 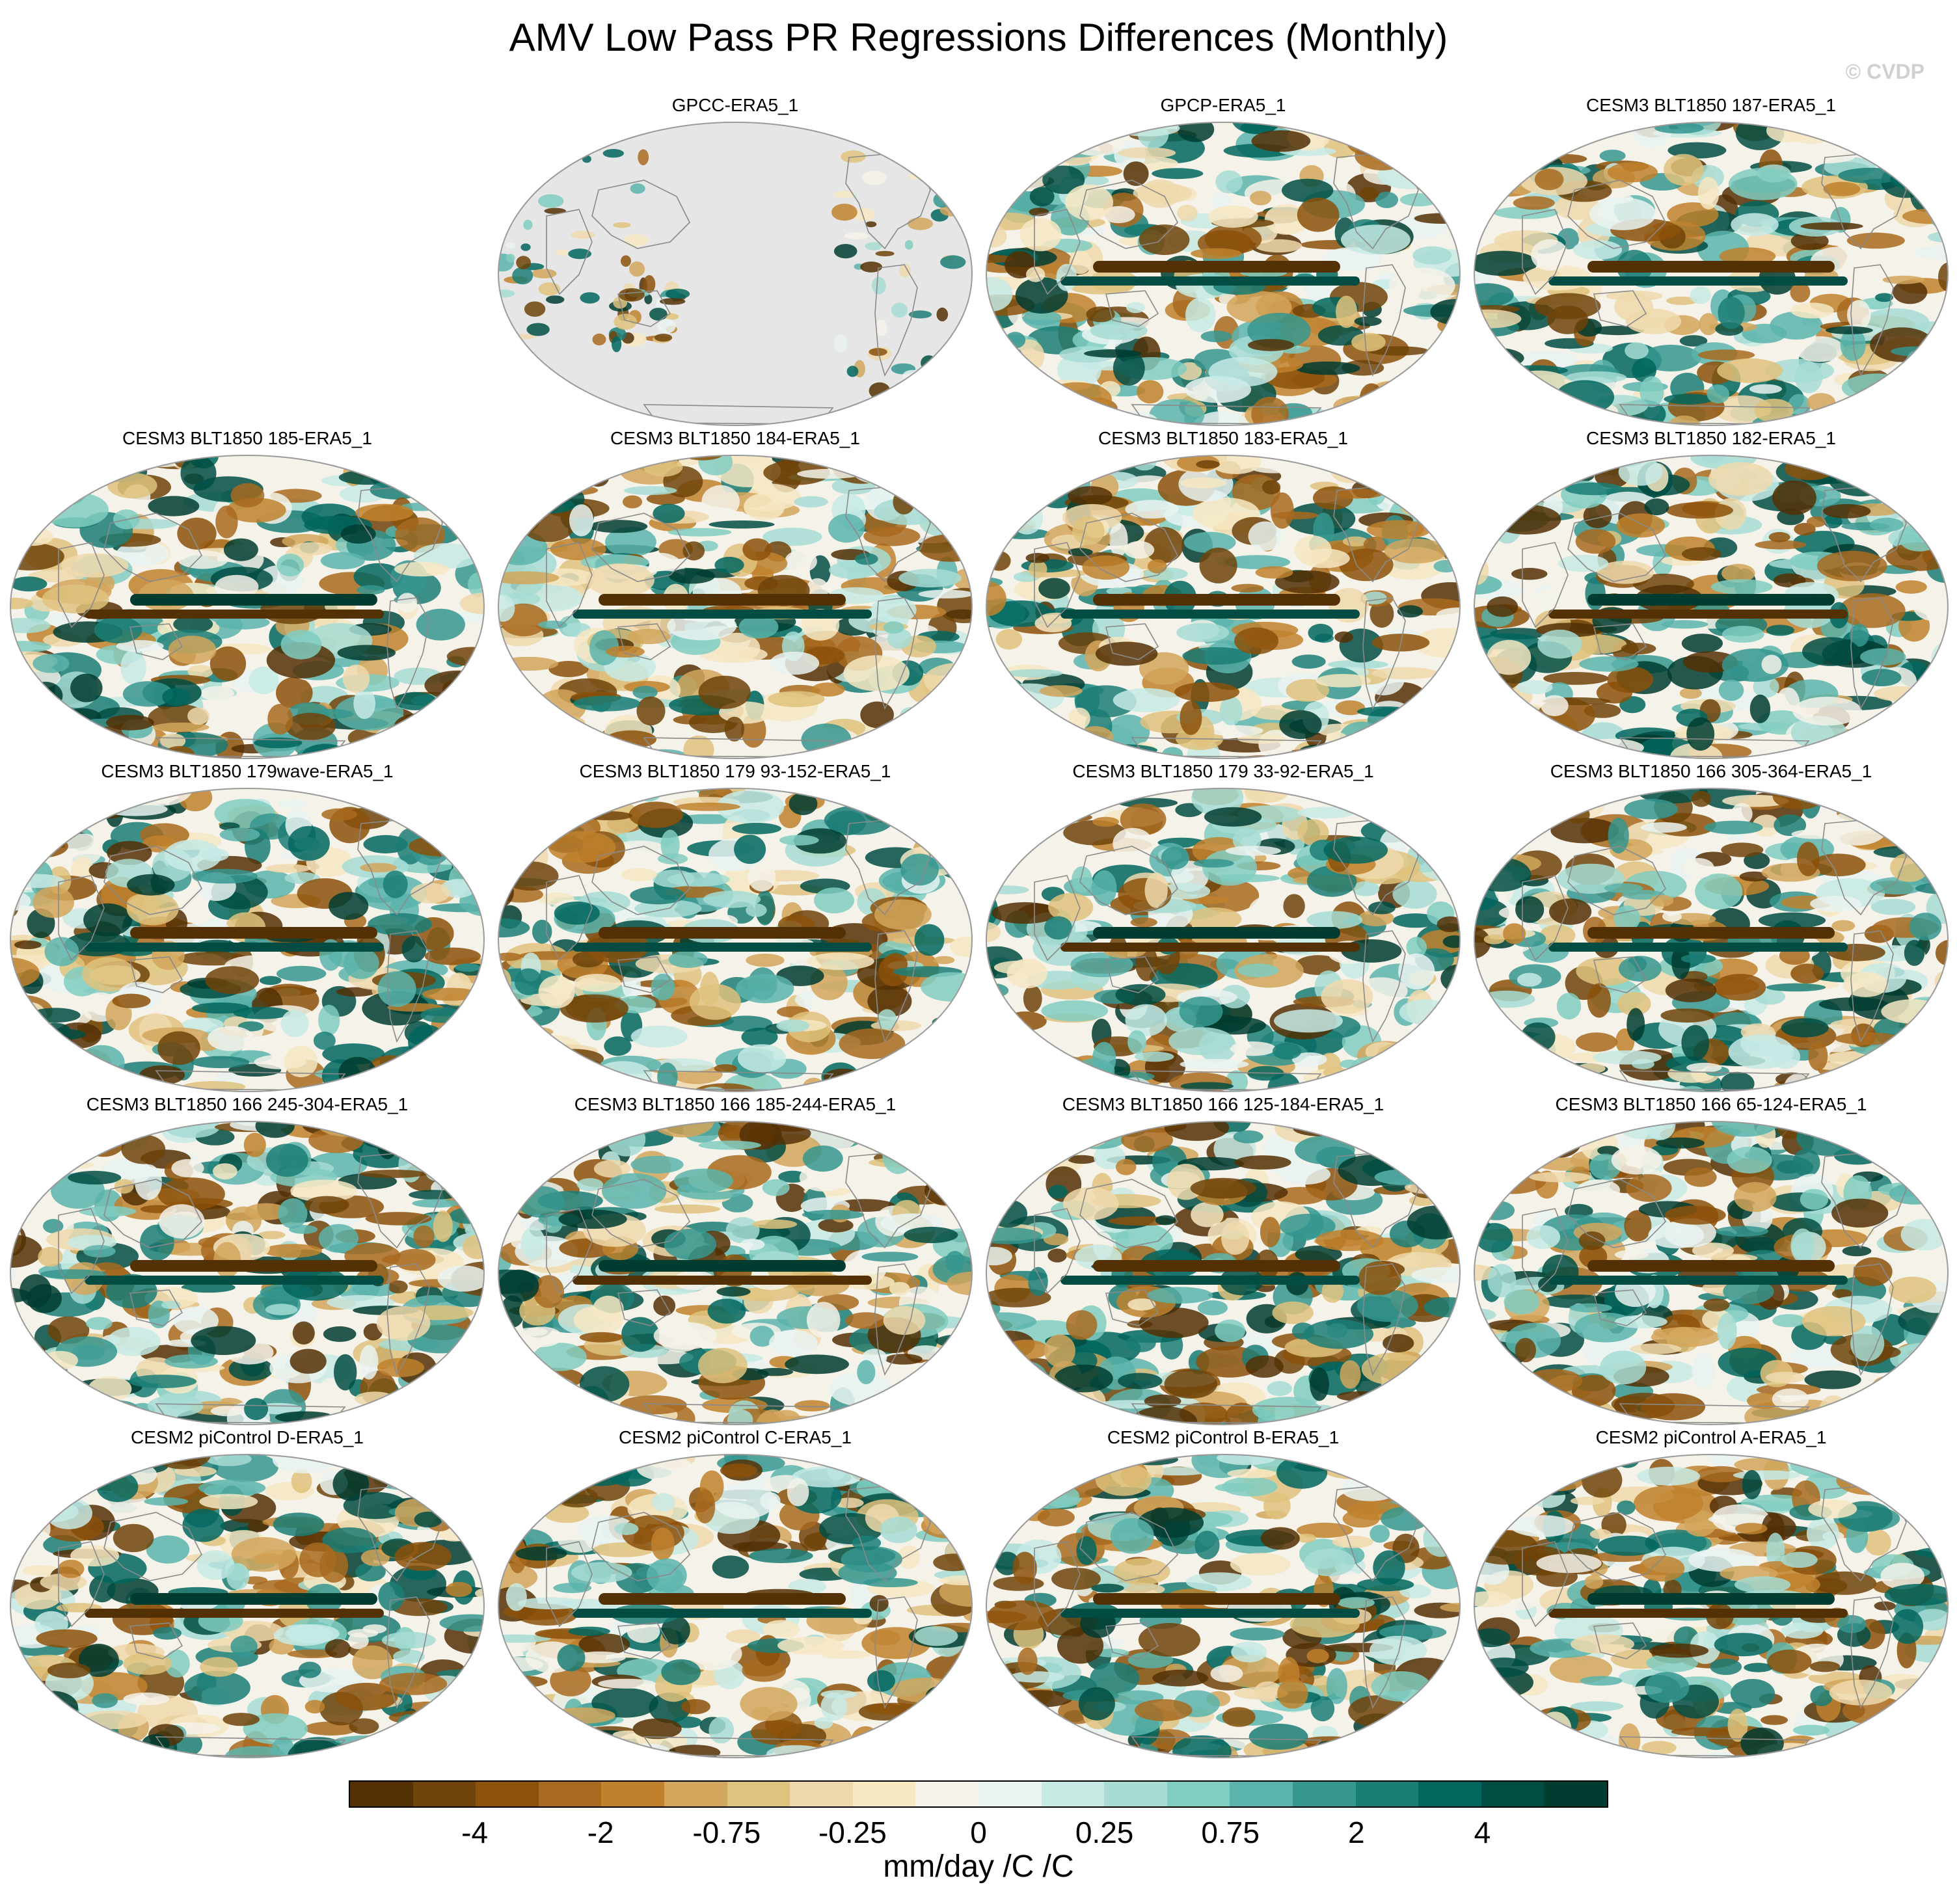 I want to click on map-panel: CESM3 BLT1850 166 185-244-ERA5_1, so click(x=735, y=1261).